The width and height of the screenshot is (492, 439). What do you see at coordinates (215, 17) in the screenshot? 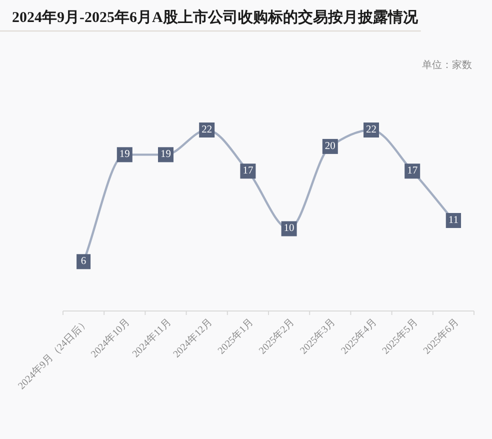
I see `chart-title: 2024年9月-2025年6月A股上市公司收购标的交易按月披露情况` at bounding box center [215, 17].